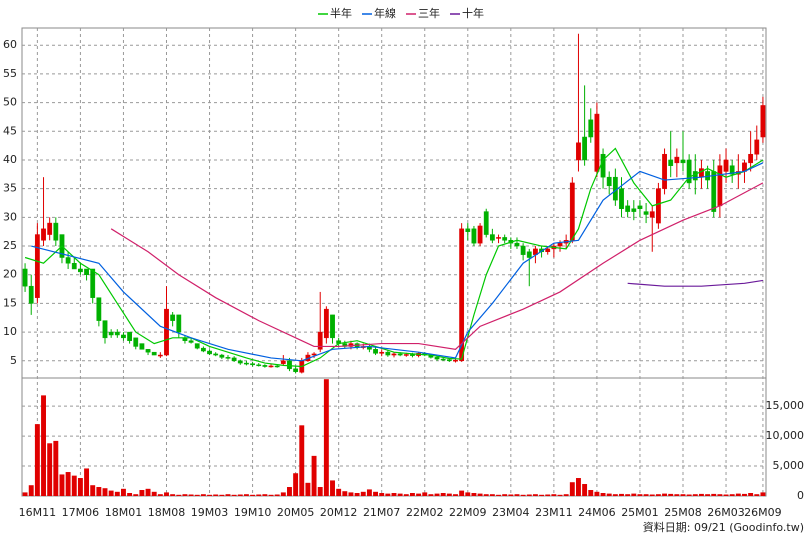 The width and height of the screenshot is (808, 540). Describe the element at coordinates (13, 360) in the screenshot. I see `y-tick-label: 5` at that location.